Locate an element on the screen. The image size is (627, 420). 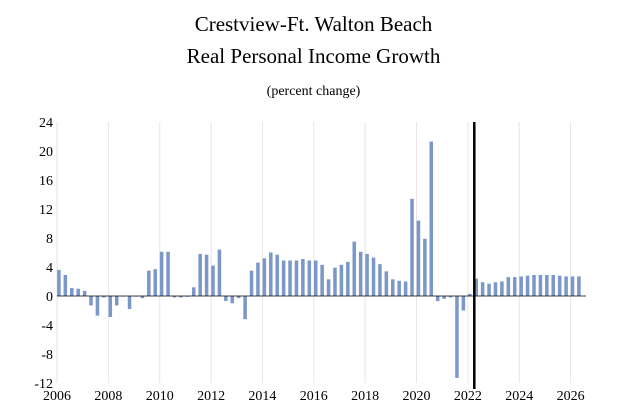
x-tick-label-2006: 2006 is located at coordinates (57, 396).